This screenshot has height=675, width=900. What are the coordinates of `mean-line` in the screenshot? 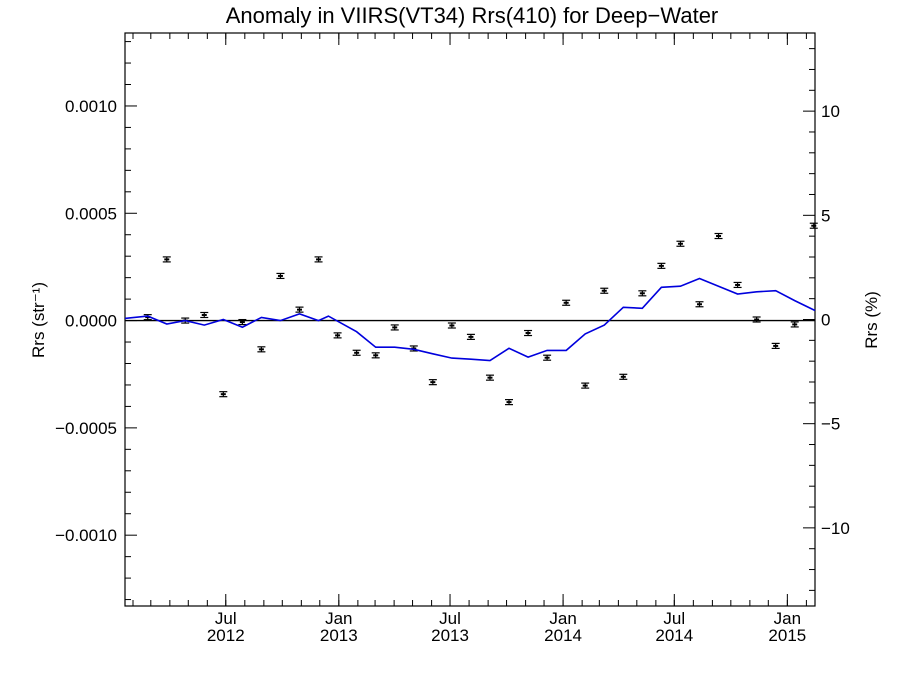 It's located at (470, 319).